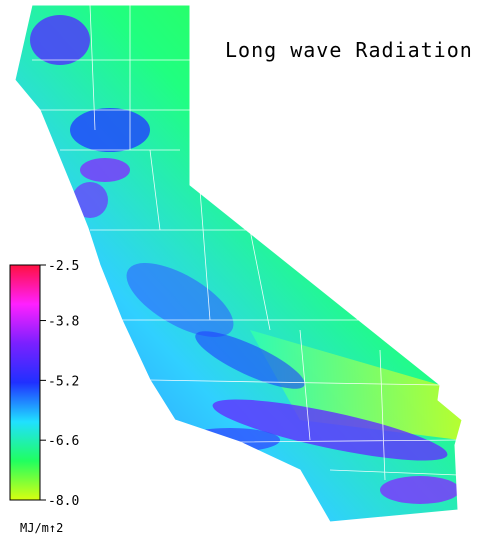 The width and height of the screenshot is (500, 554). What do you see at coordinates (25, 382) in the screenshot?
I see `colorbar` at bounding box center [25, 382].